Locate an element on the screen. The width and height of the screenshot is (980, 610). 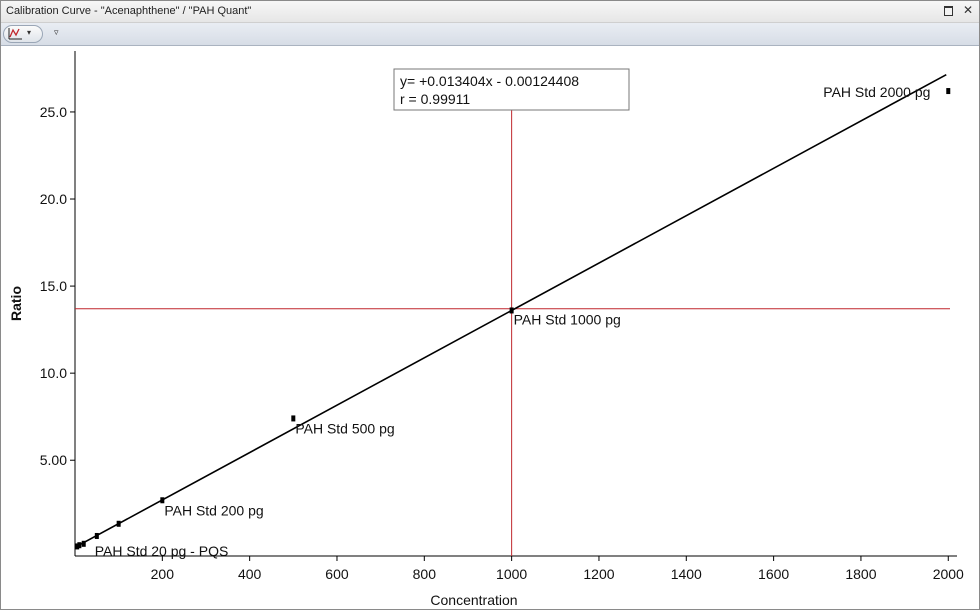
y-tick-label: 25.0 is located at coordinates (53, 112).